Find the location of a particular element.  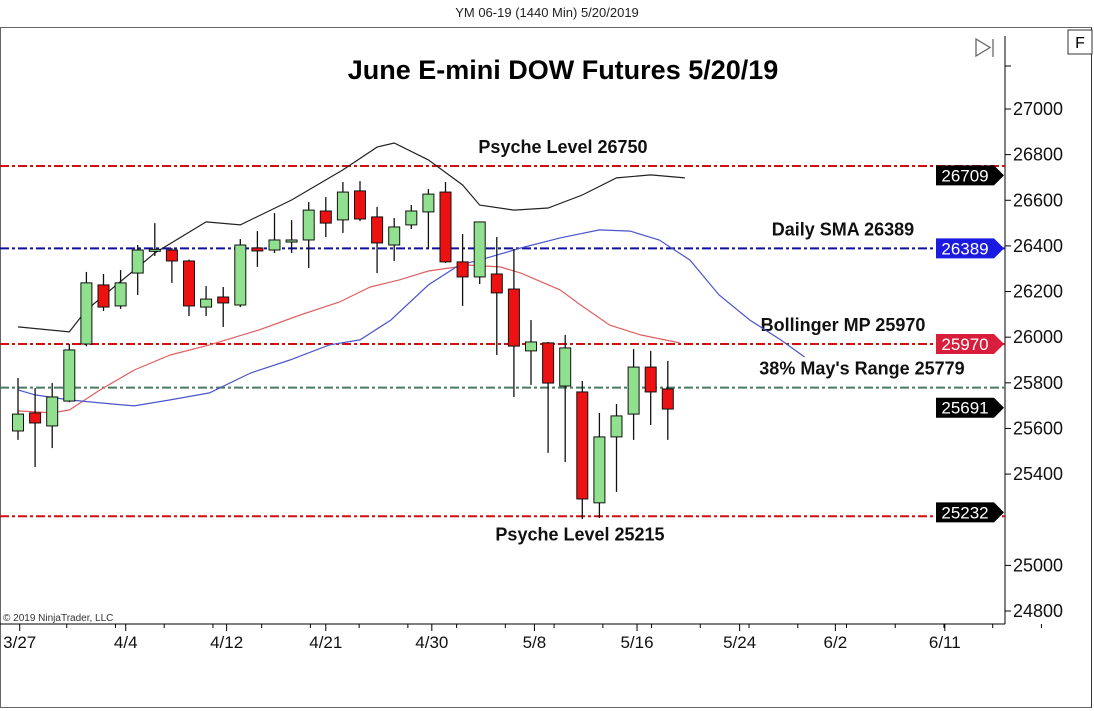

y-tick-label: 24800 is located at coordinates (1038, 611).